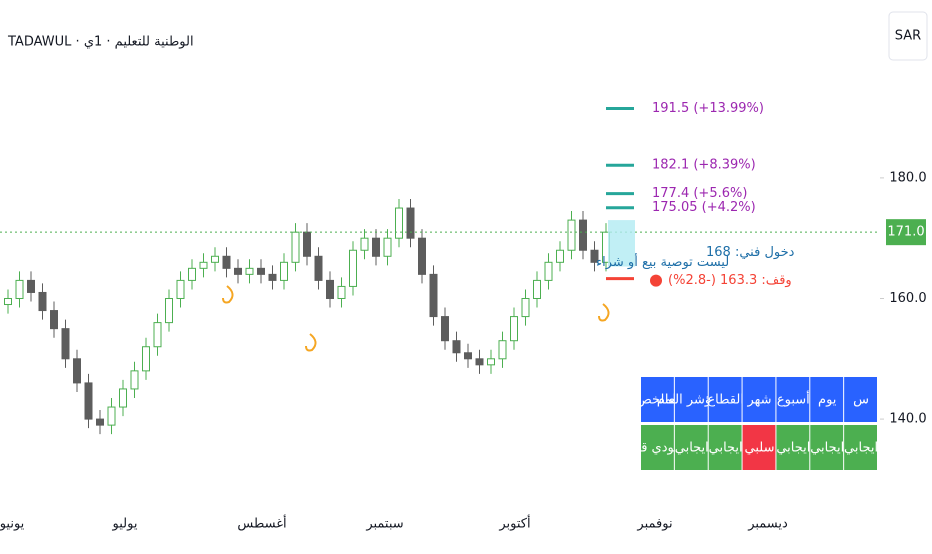 The image size is (932, 554). I want to click on x-tick-label: يونيو, so click(12, 524).